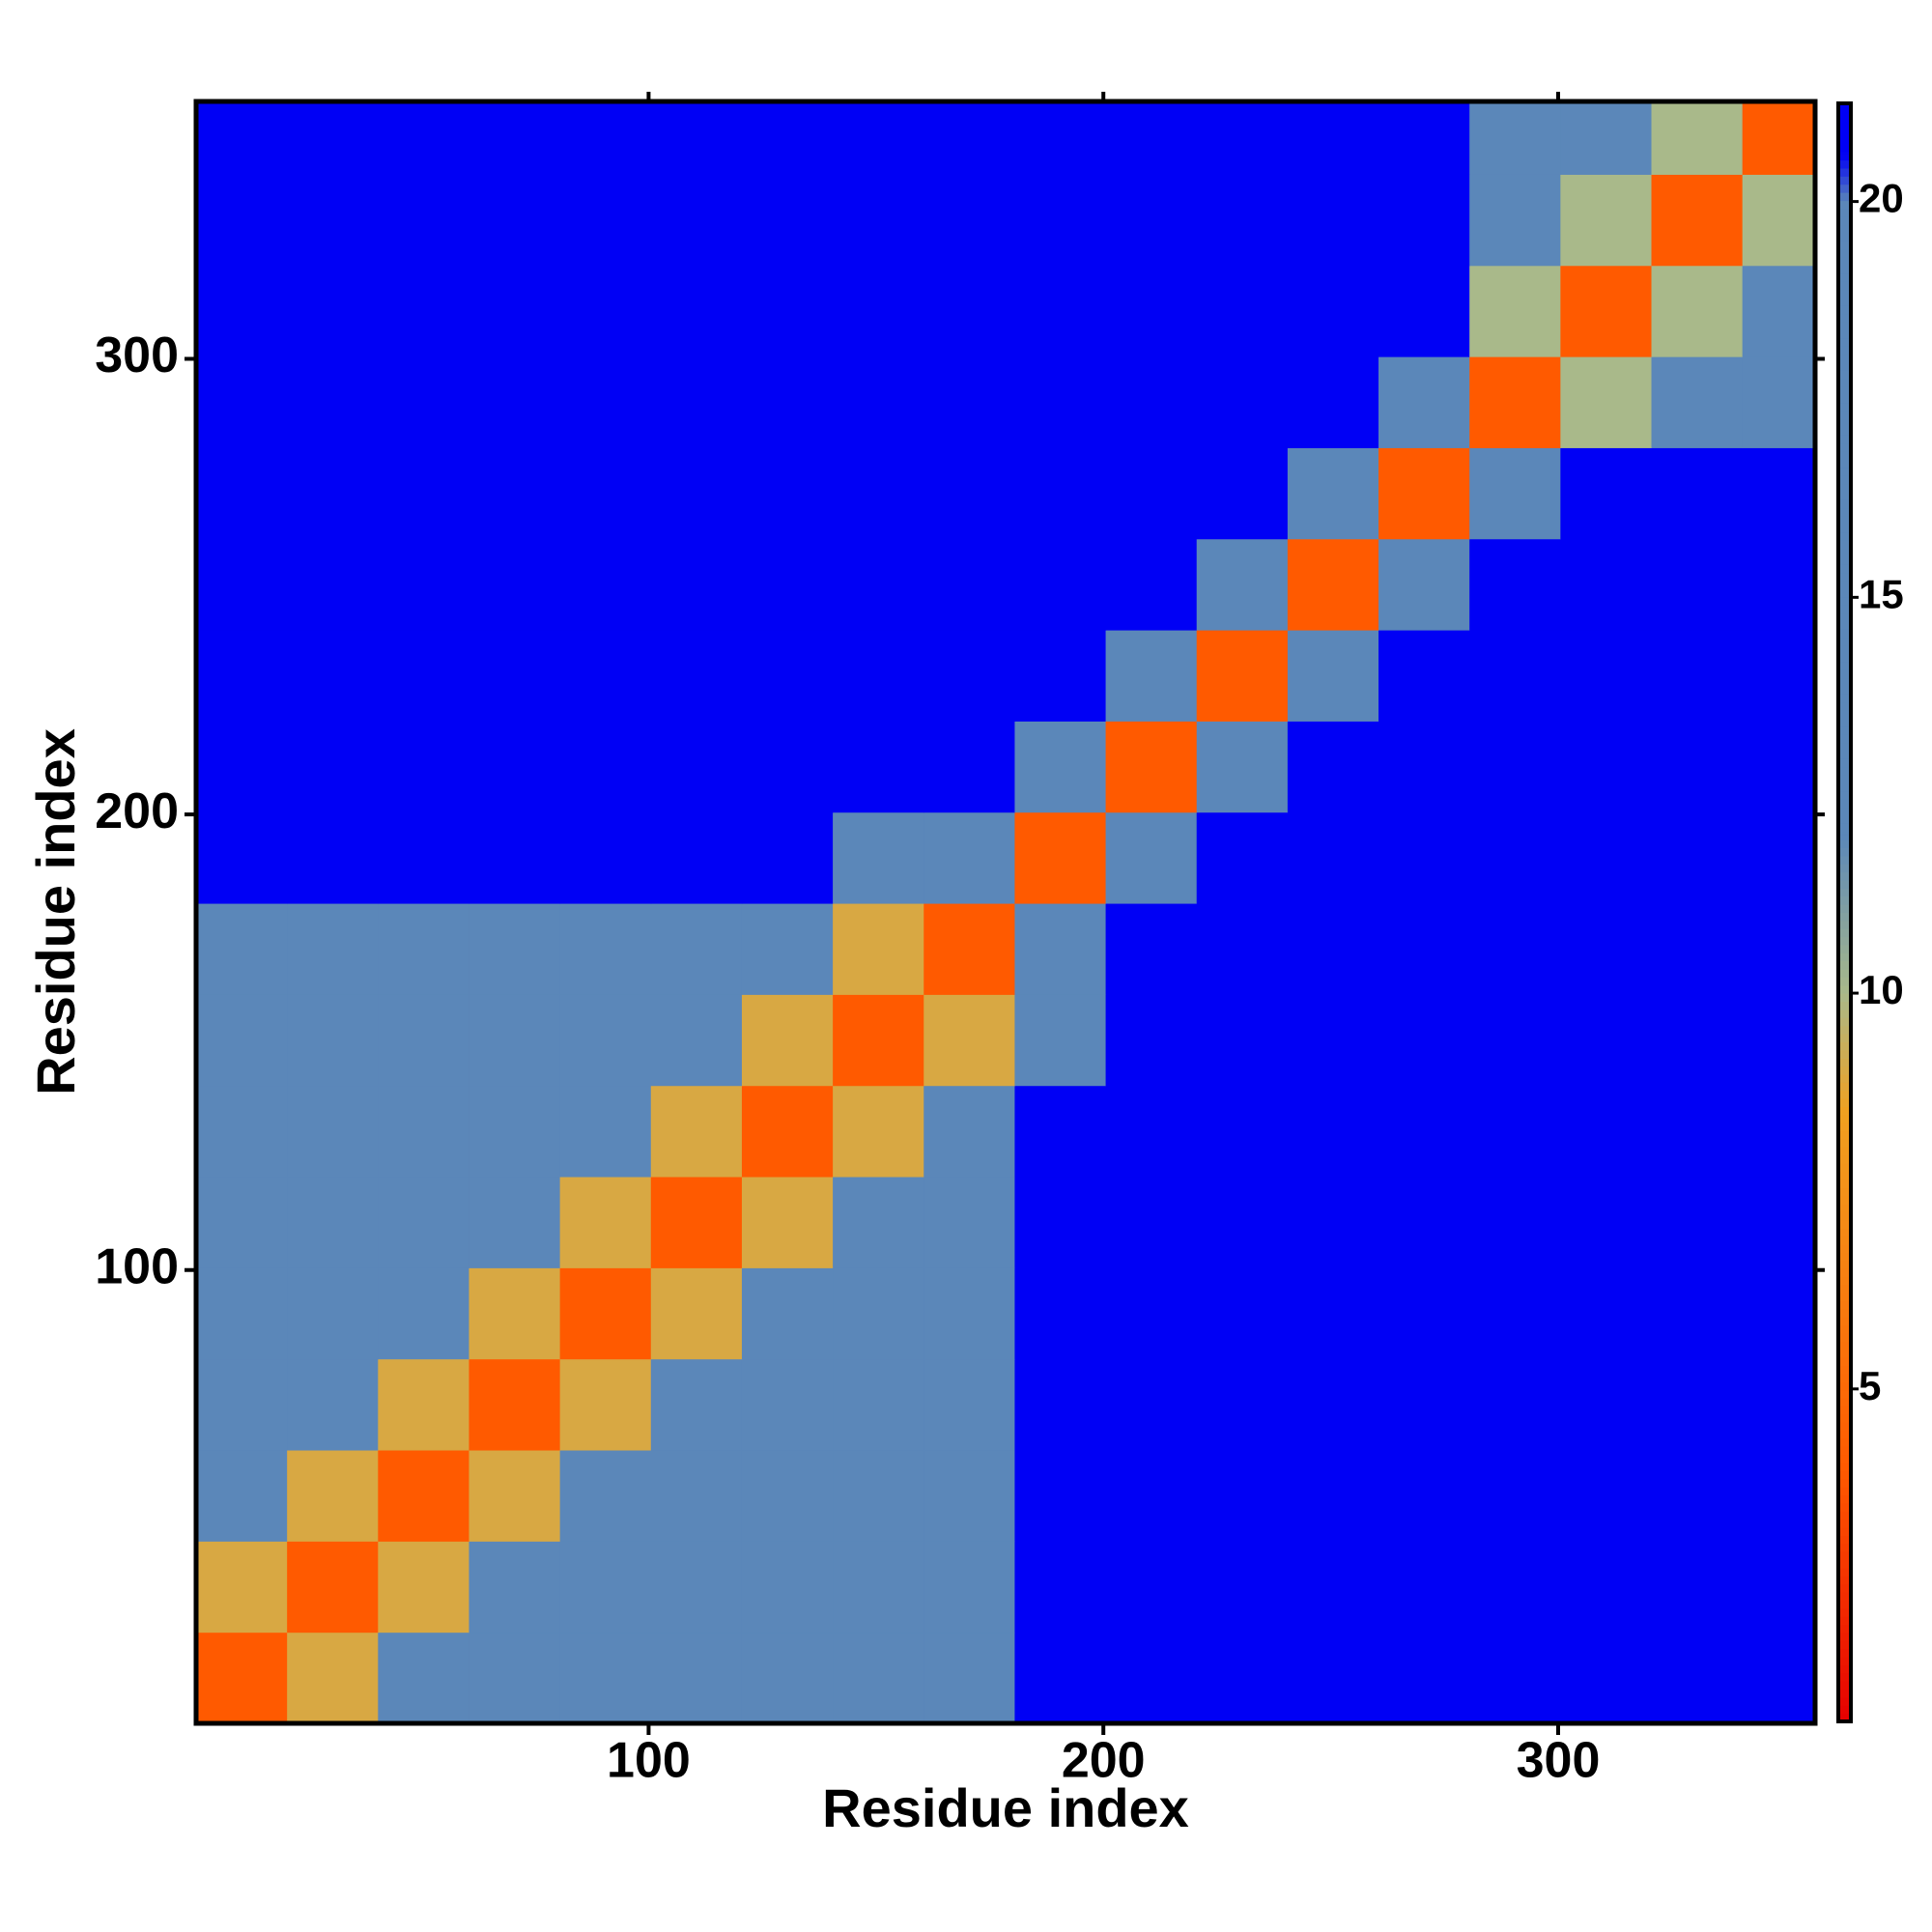  What do you see at coordinates (649, 1761) in the screenshot?
I see `x-tick-label: 100` at bounding box center [649, 1761].